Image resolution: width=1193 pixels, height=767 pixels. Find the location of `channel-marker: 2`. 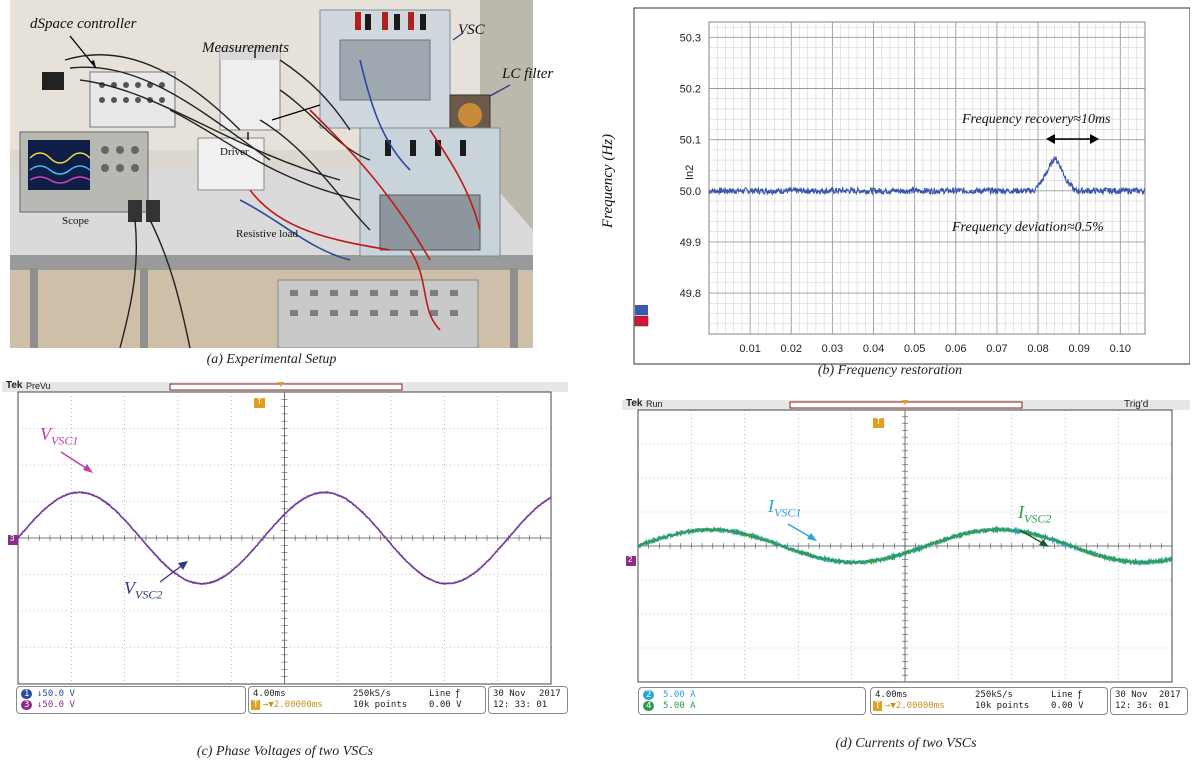

channel-marker: 2 is located at coordinates (630, 559).